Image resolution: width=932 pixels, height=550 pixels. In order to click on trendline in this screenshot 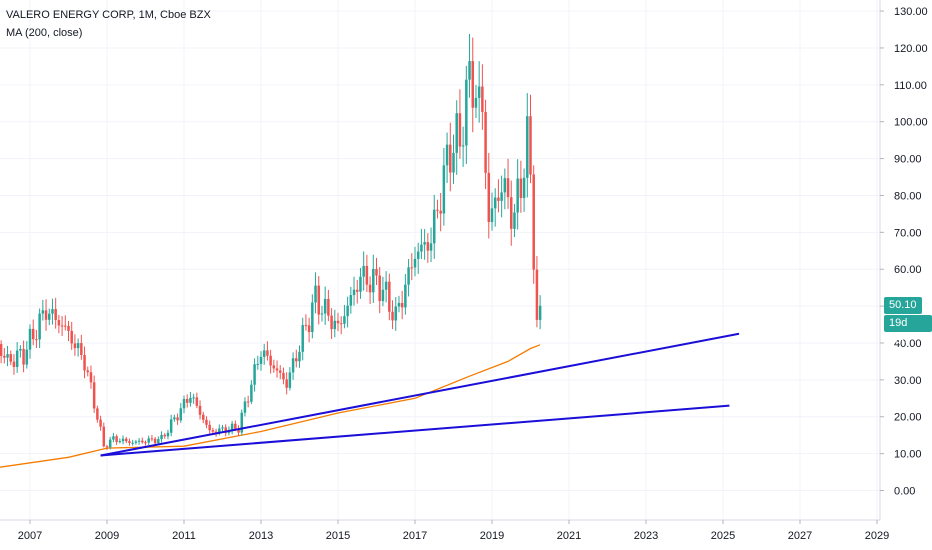, I will do `click(415, 430)`.